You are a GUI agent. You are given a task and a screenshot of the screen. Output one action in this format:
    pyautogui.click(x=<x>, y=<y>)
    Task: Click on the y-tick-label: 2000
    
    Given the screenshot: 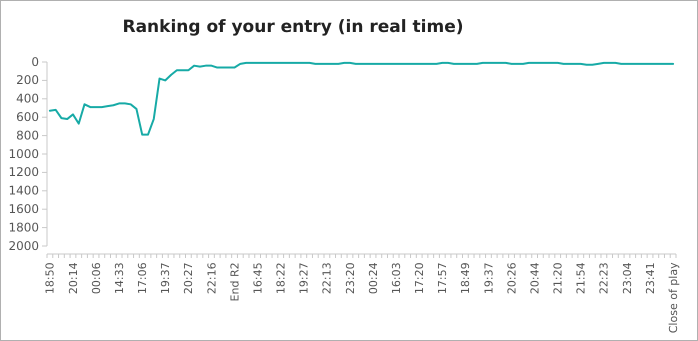 What is the action you would take?
    pyautogui.click(x=23, y=245)
    